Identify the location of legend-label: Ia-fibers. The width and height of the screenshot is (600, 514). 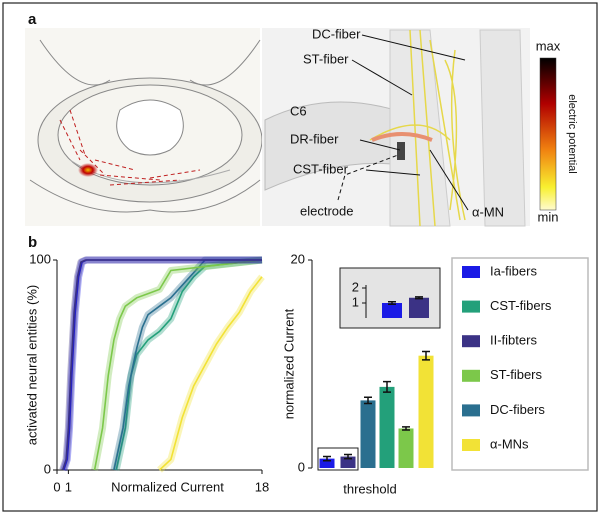
(513, 270).